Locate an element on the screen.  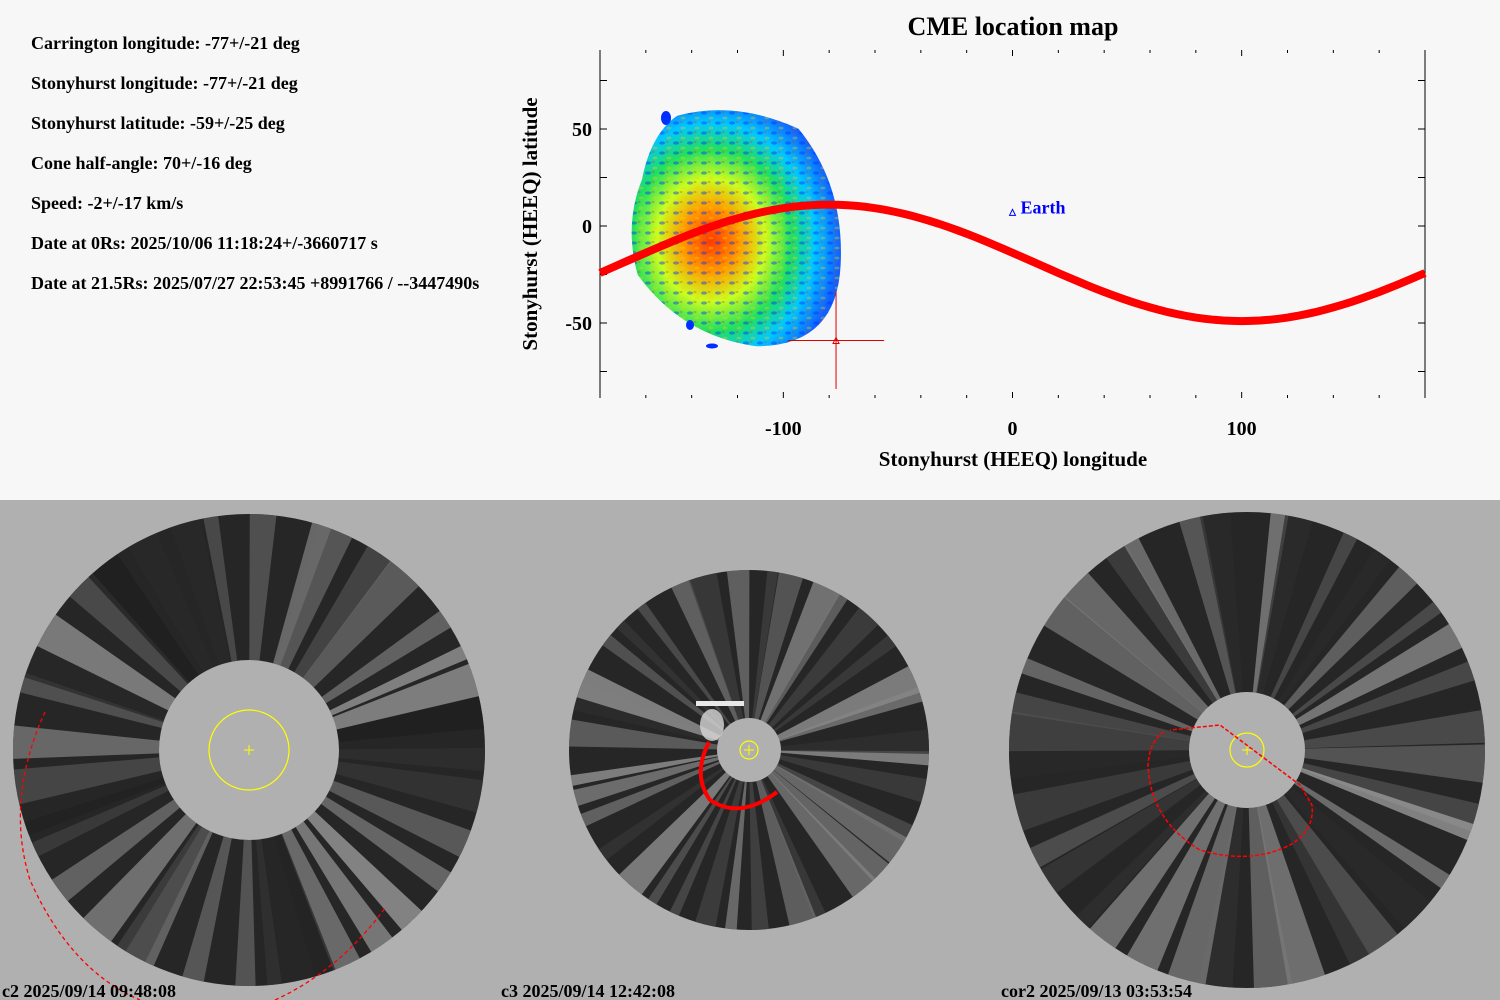
x-tick-label: -100 is located at coordinates (783, 429).